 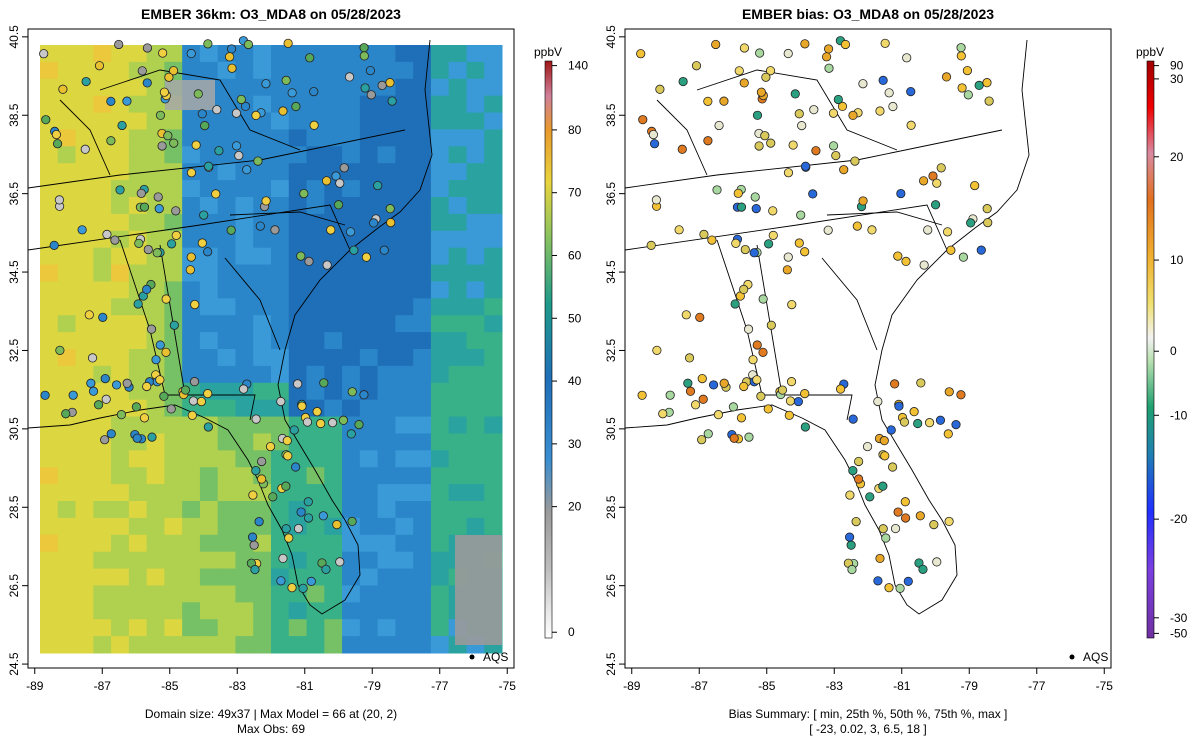 What do you see at coordinates (548, 349) in the screenshot?
I see `model-colorbar-ramp` at bounding box center [548, 349].